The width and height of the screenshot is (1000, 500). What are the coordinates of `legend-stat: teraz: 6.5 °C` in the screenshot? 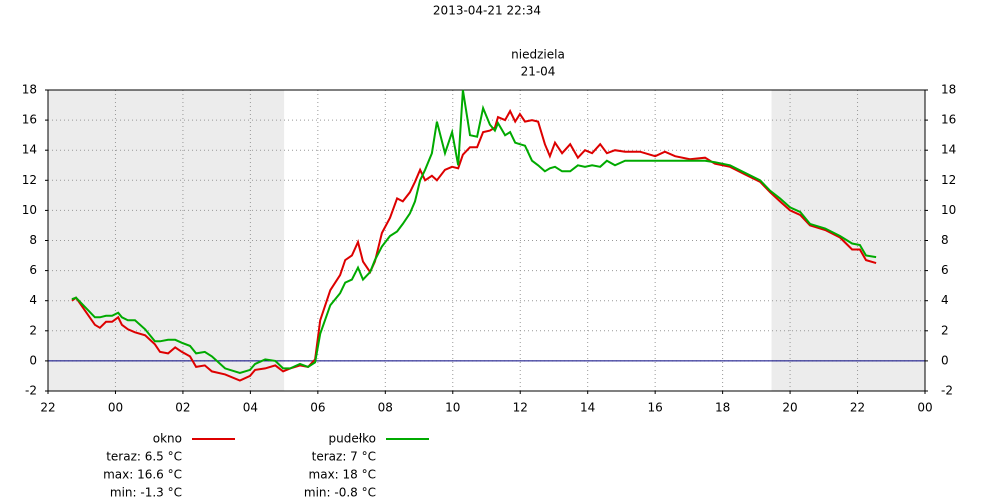 It's located at (144, 457).